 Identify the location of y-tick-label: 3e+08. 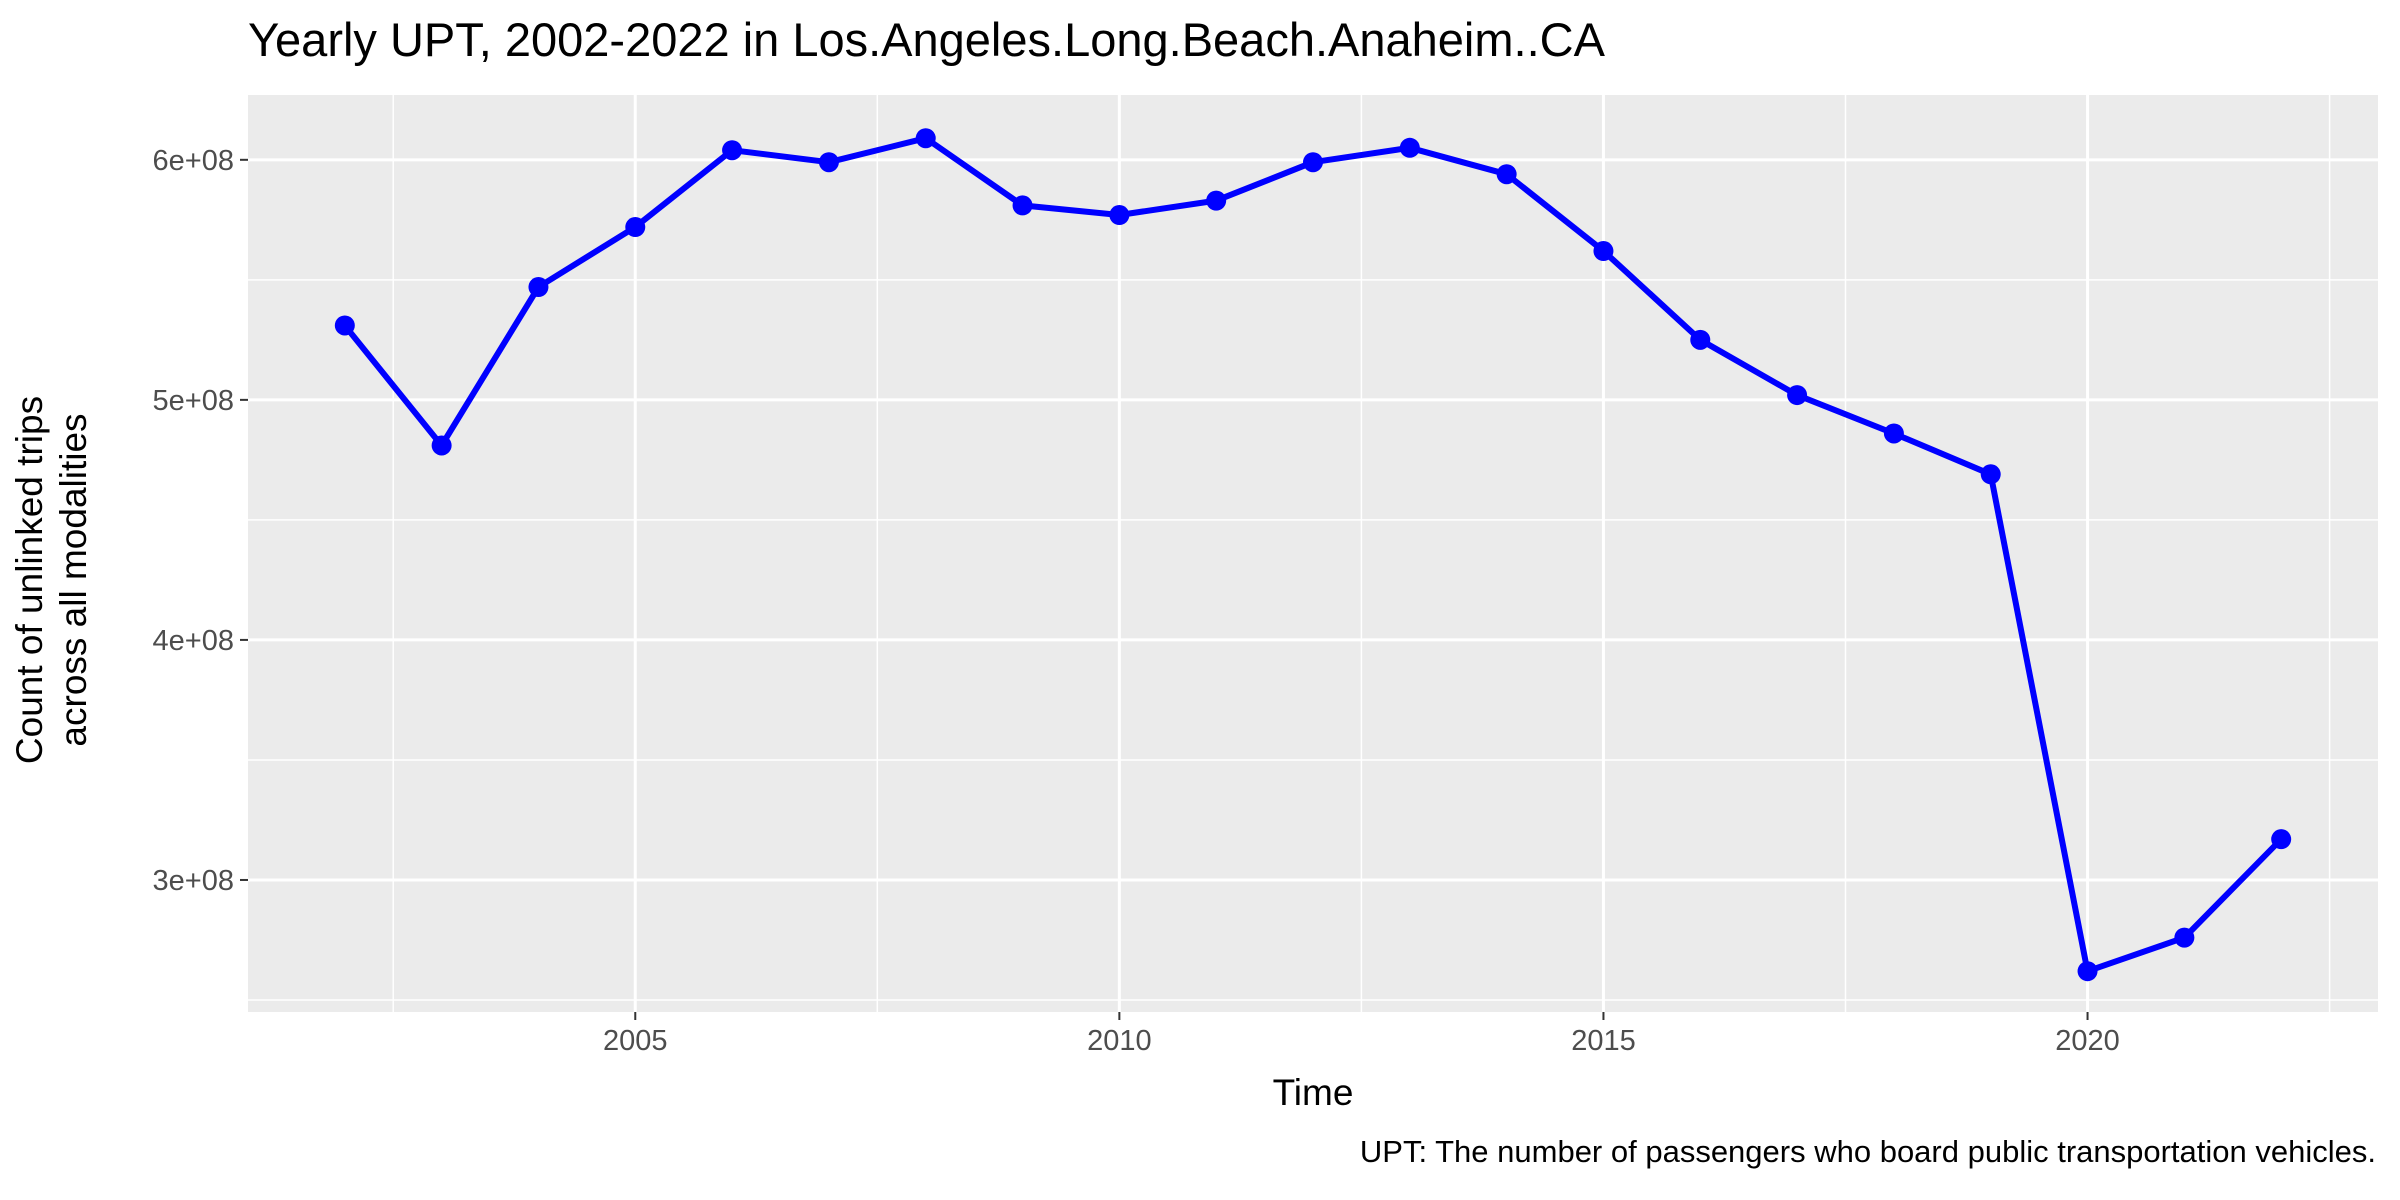
(193, 881).